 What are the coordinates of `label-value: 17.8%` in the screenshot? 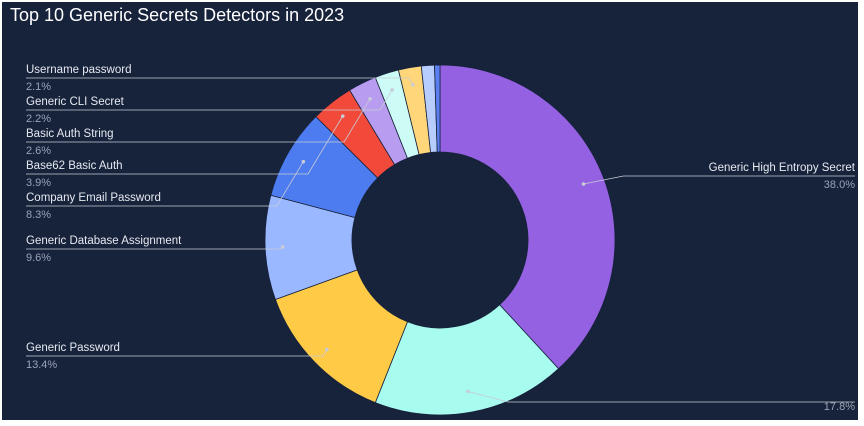 It's located at (839, 407).